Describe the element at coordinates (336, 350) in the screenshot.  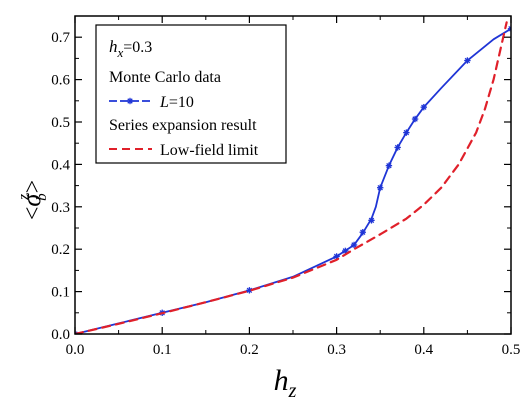
I see `x-tick-label: 0.3` at that location.